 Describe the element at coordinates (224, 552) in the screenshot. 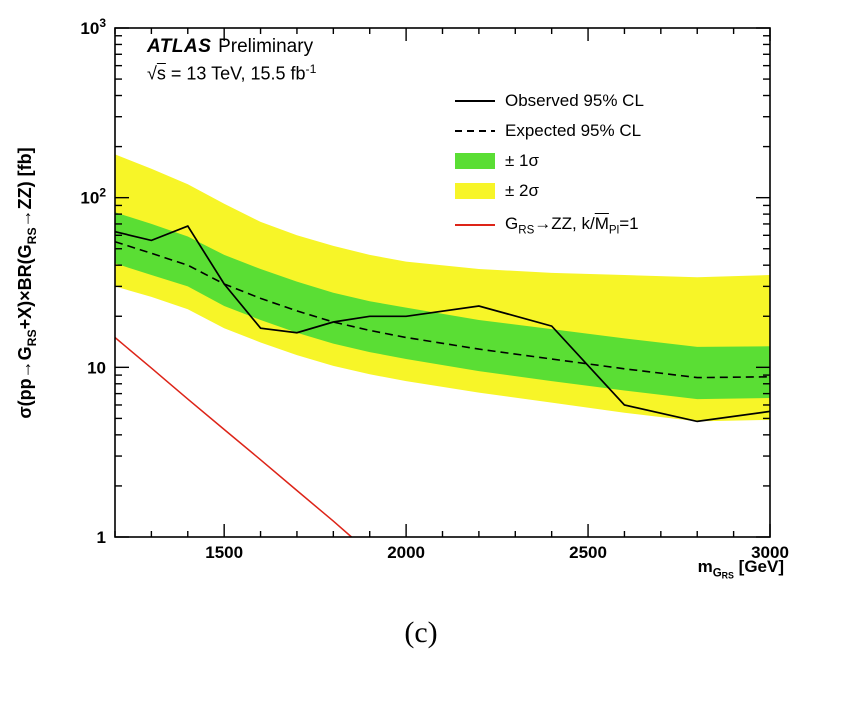

I see `x-tick-label: 1500` at that location.